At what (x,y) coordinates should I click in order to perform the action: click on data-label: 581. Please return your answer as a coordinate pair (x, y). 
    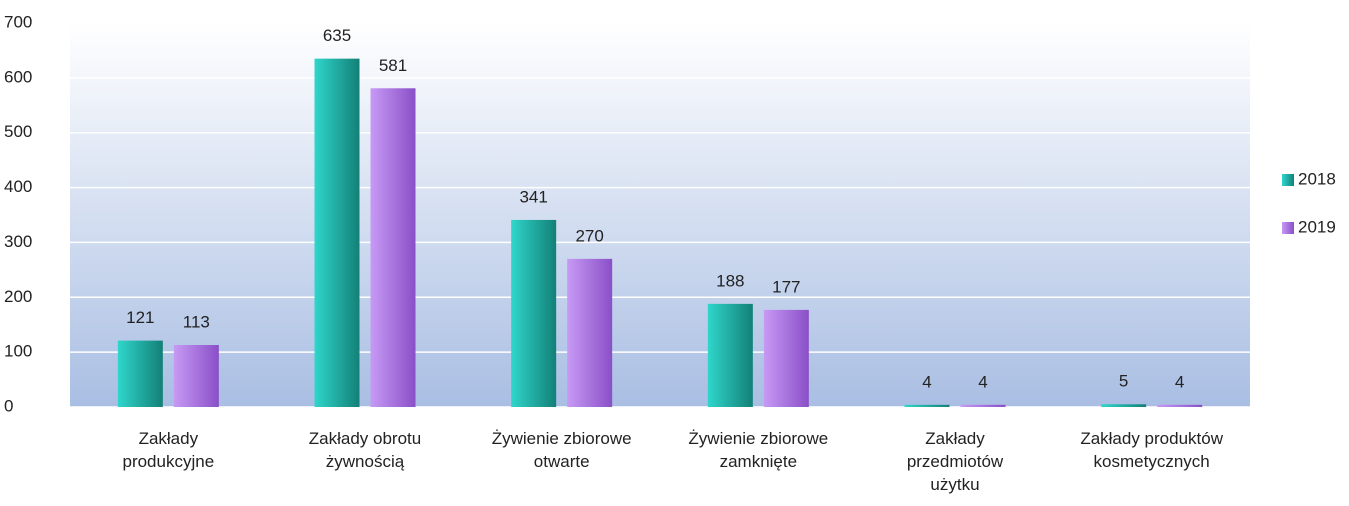
    Looking at the image, I should click on (393, 65).